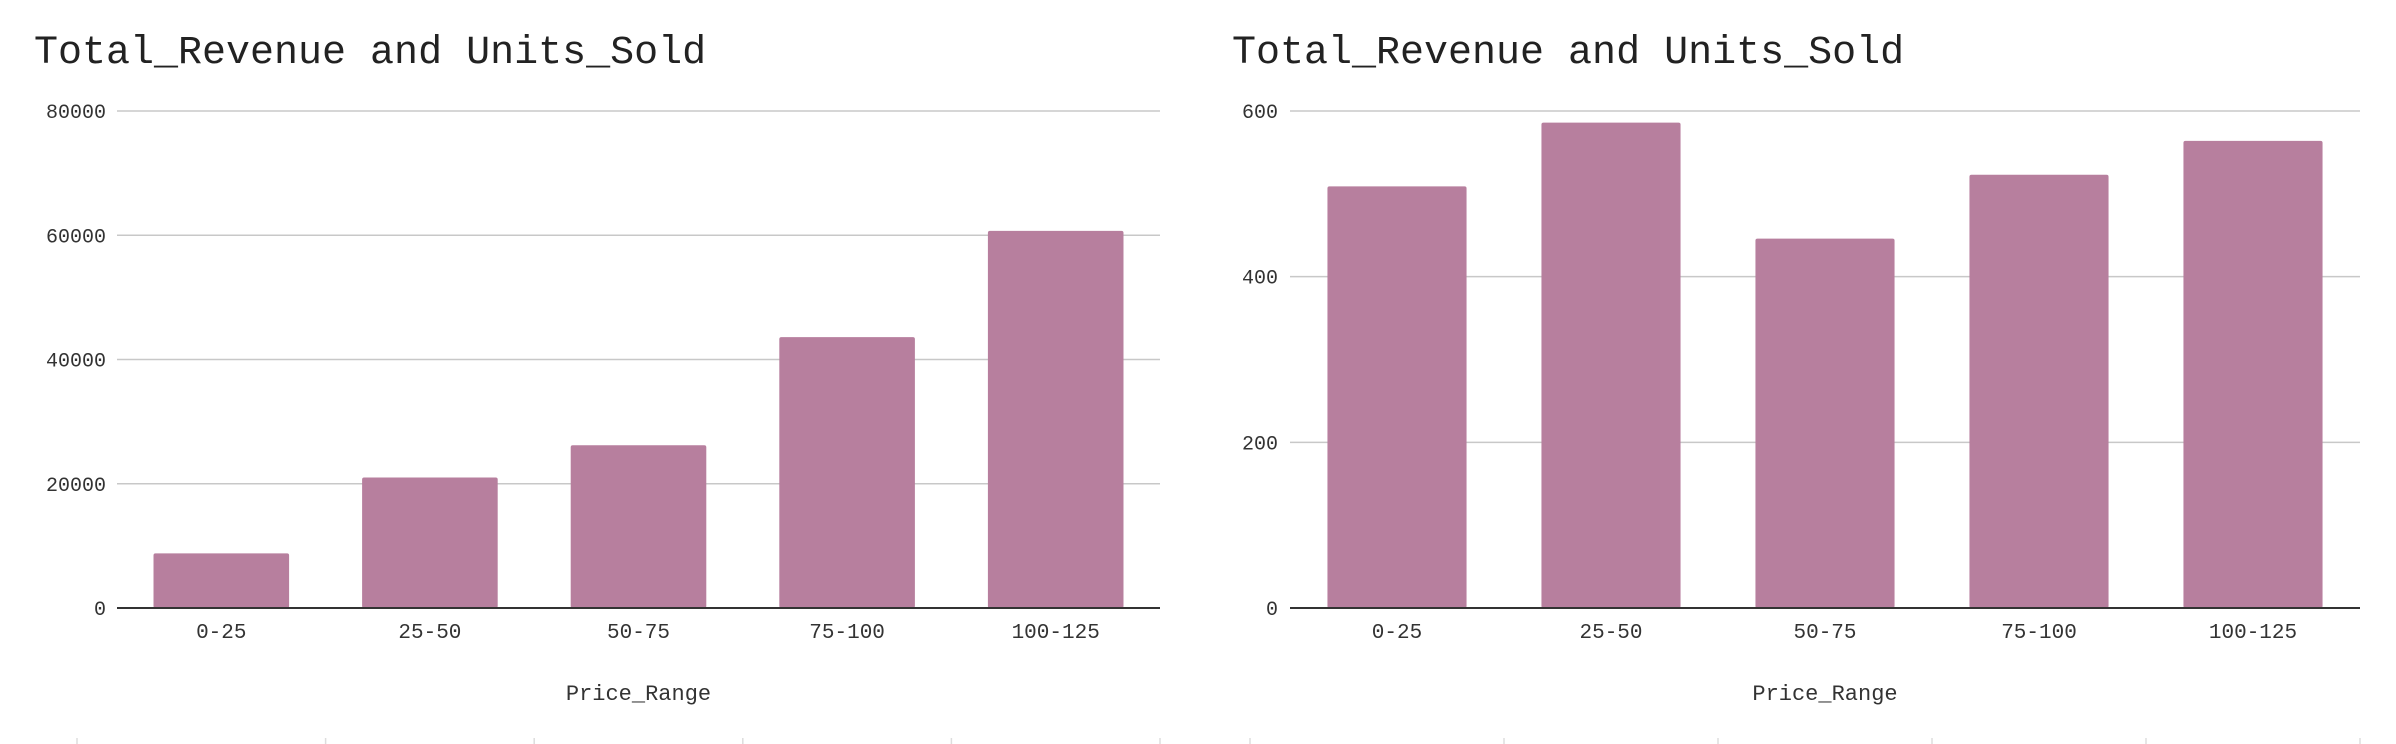  I want to click on y-tick-label: 40000, so click(76, 362).